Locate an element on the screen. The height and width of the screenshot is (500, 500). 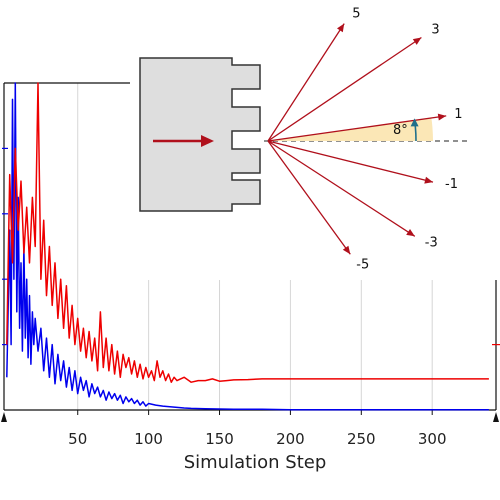
order-label-4: -3 is located at coordinates (431, 242).